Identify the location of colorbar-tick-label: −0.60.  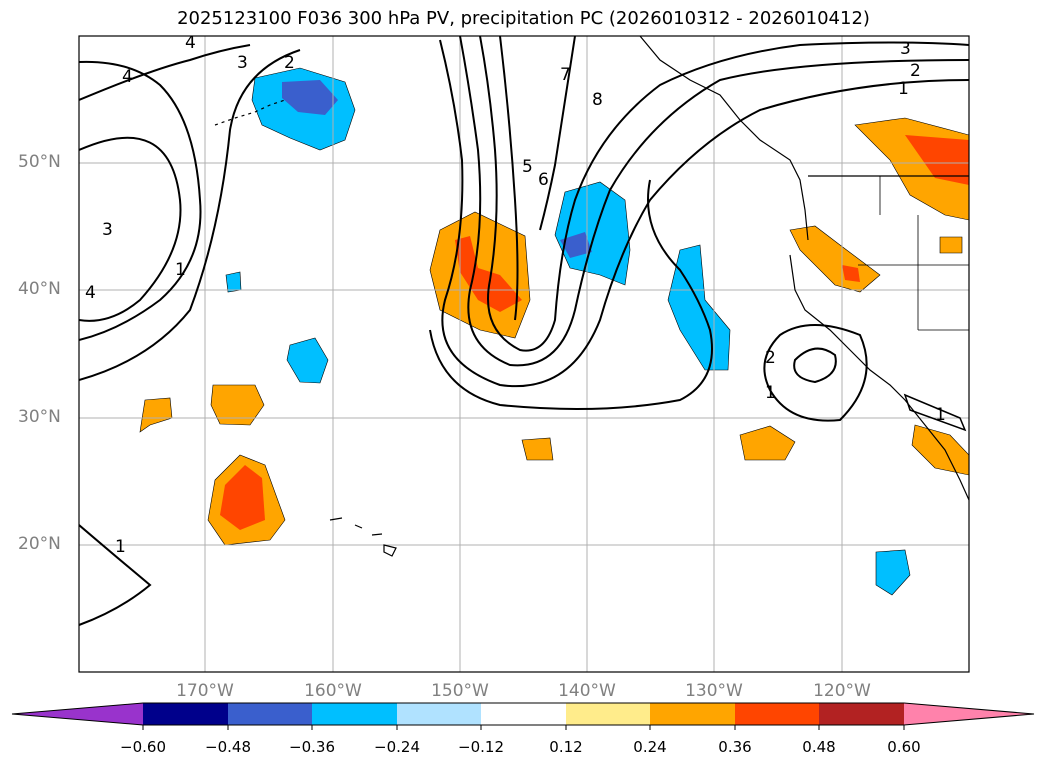
(143, 747).